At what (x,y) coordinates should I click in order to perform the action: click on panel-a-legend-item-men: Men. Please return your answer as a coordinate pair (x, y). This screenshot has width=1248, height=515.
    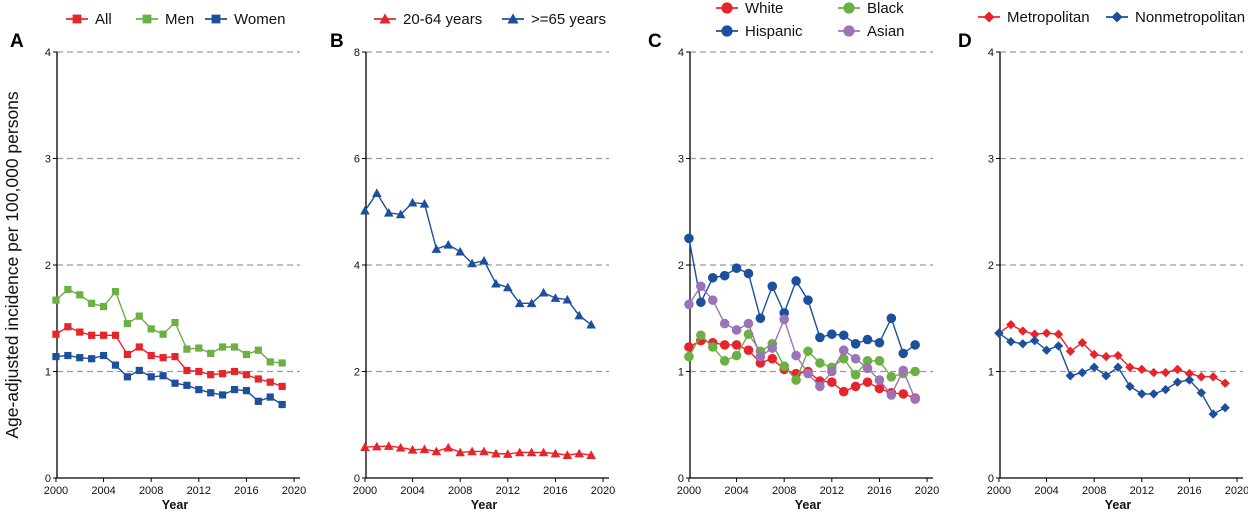
    Looking at the image, I should click on (165, 19).